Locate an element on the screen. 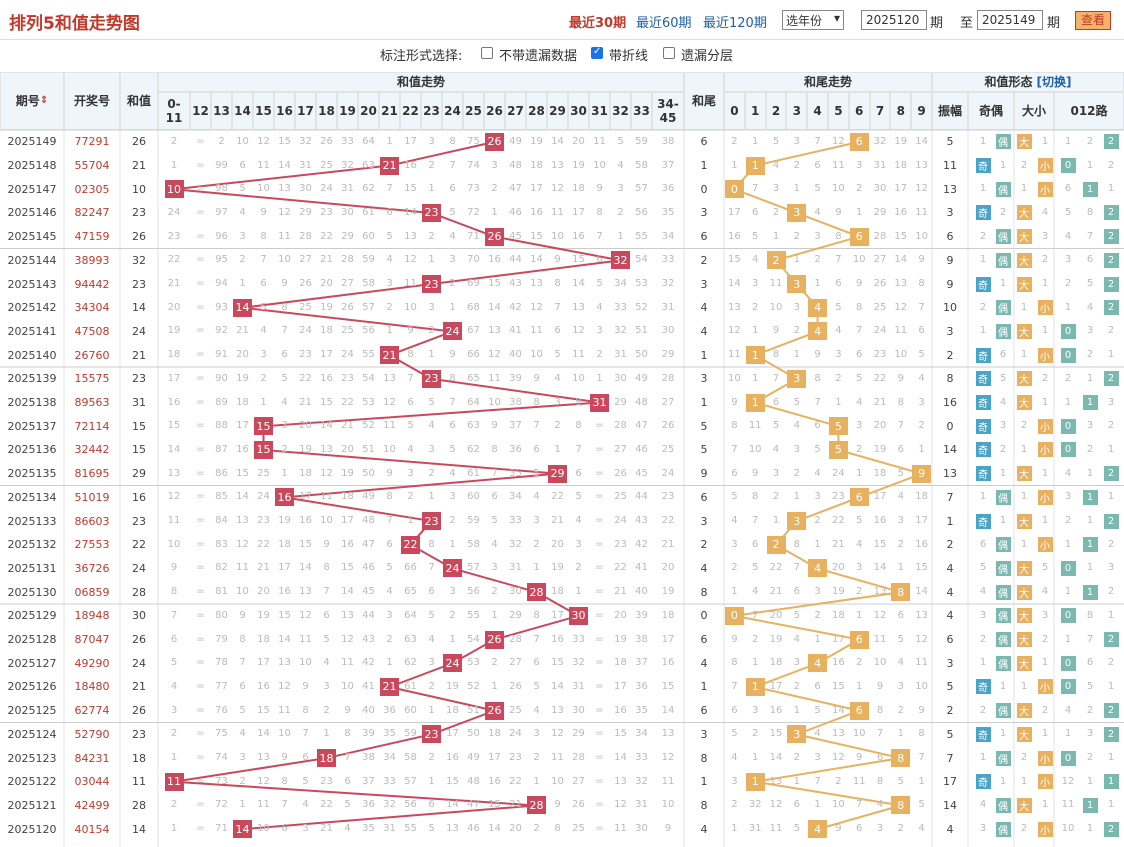 The height and width of the screenshot is (847, 1124). sum-omission: 93 is located at coordinates (221, 307).